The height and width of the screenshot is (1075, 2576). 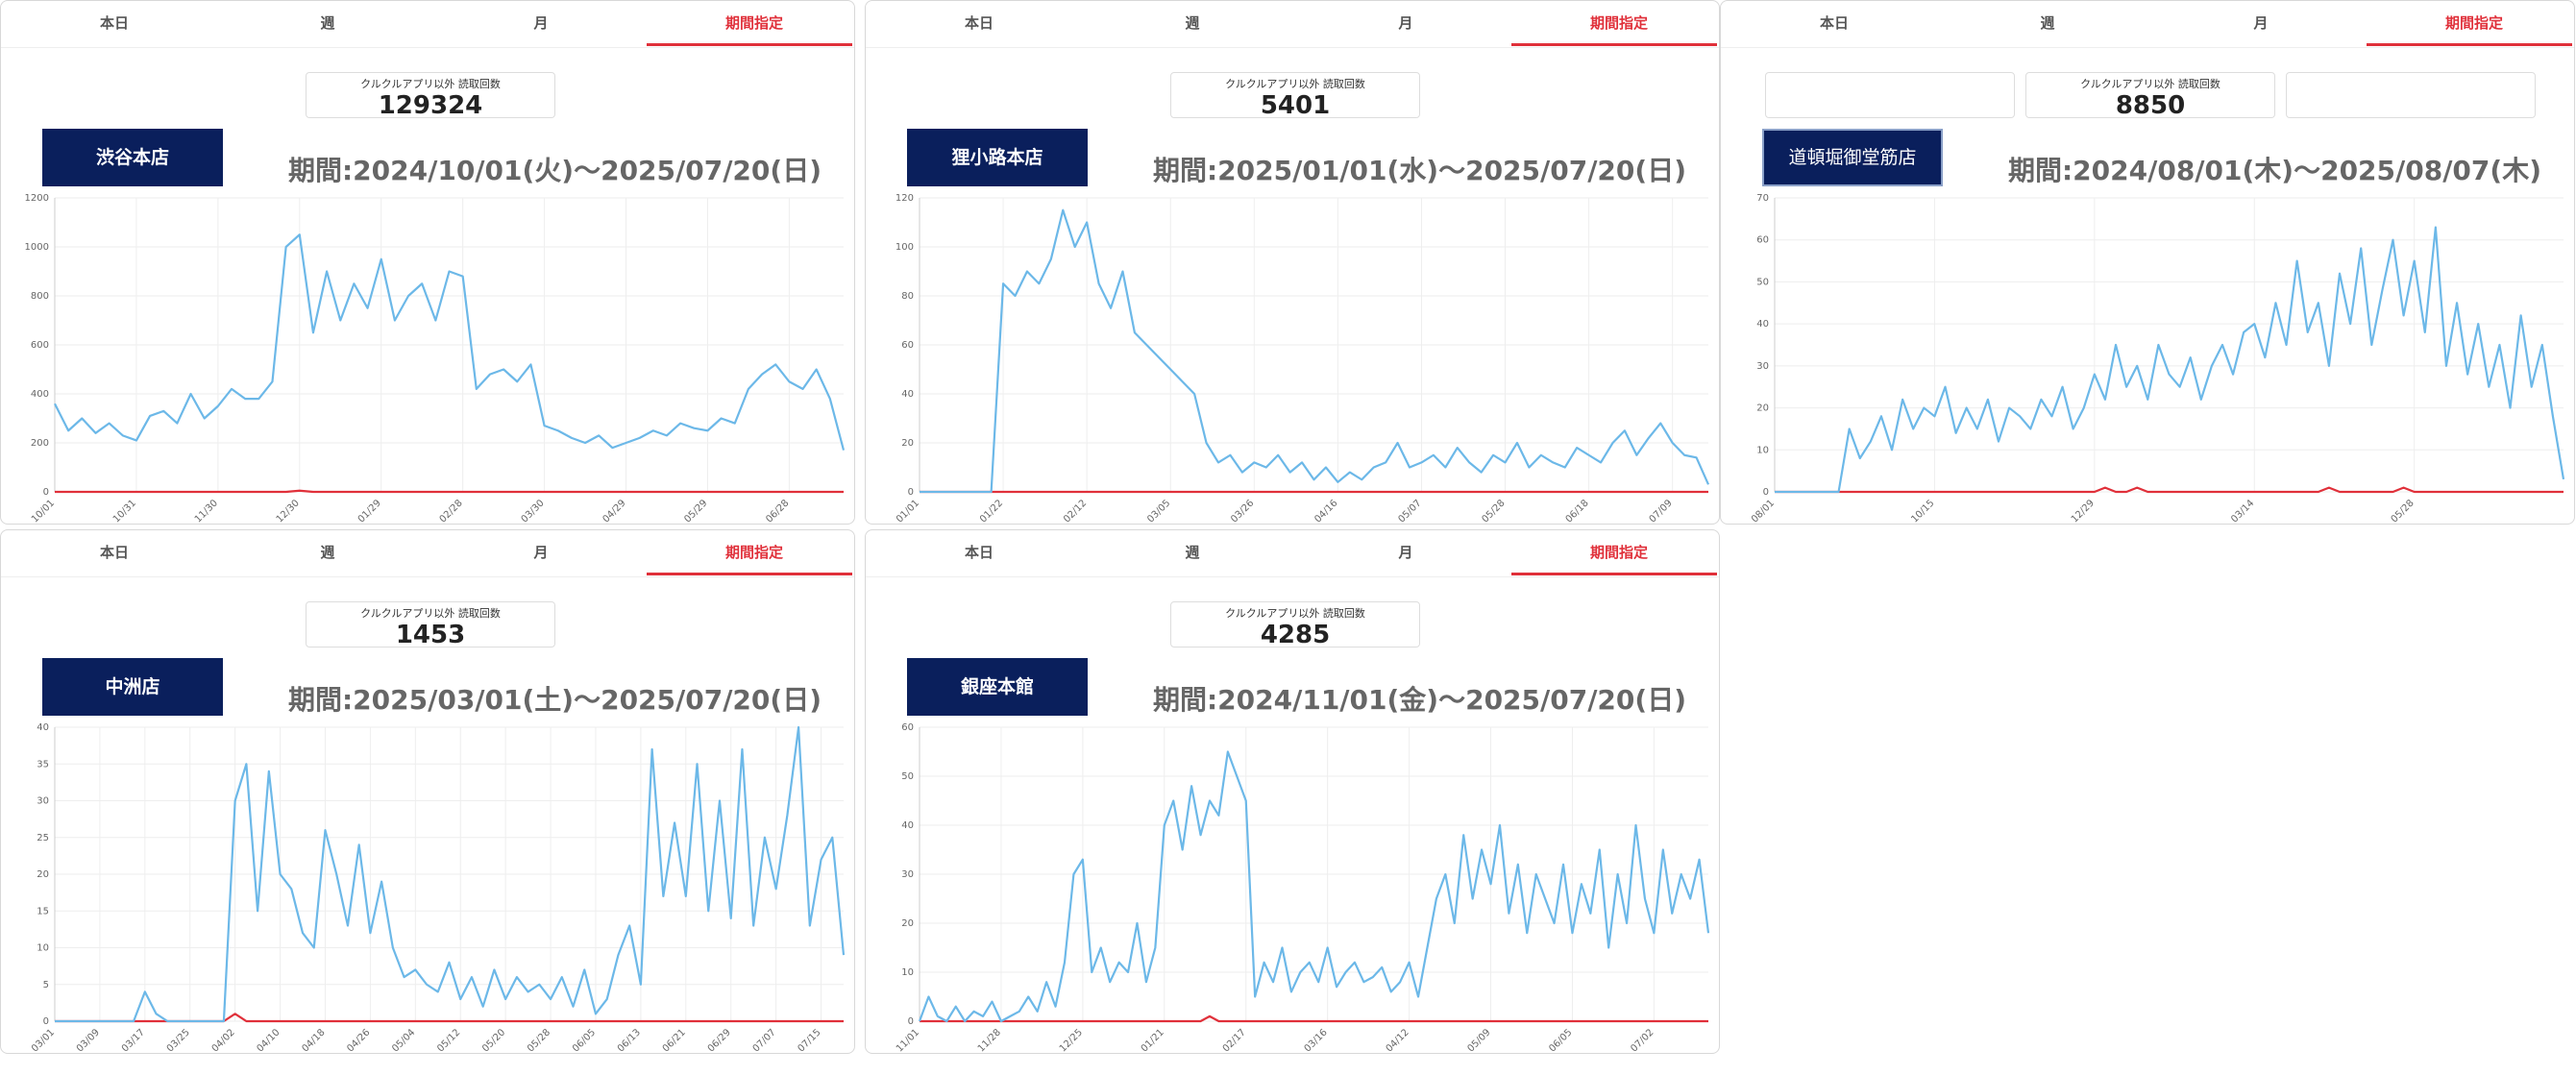 I want to click on count-value: 4285, so click(x=1295, y=635).